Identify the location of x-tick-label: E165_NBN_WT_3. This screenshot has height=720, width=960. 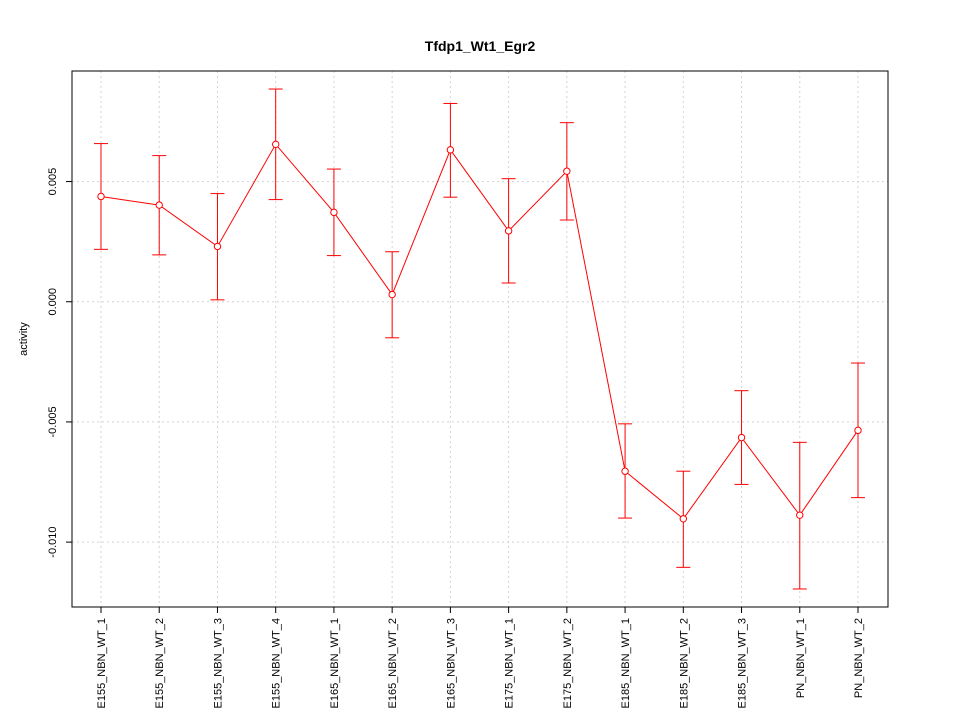
(451, 663).